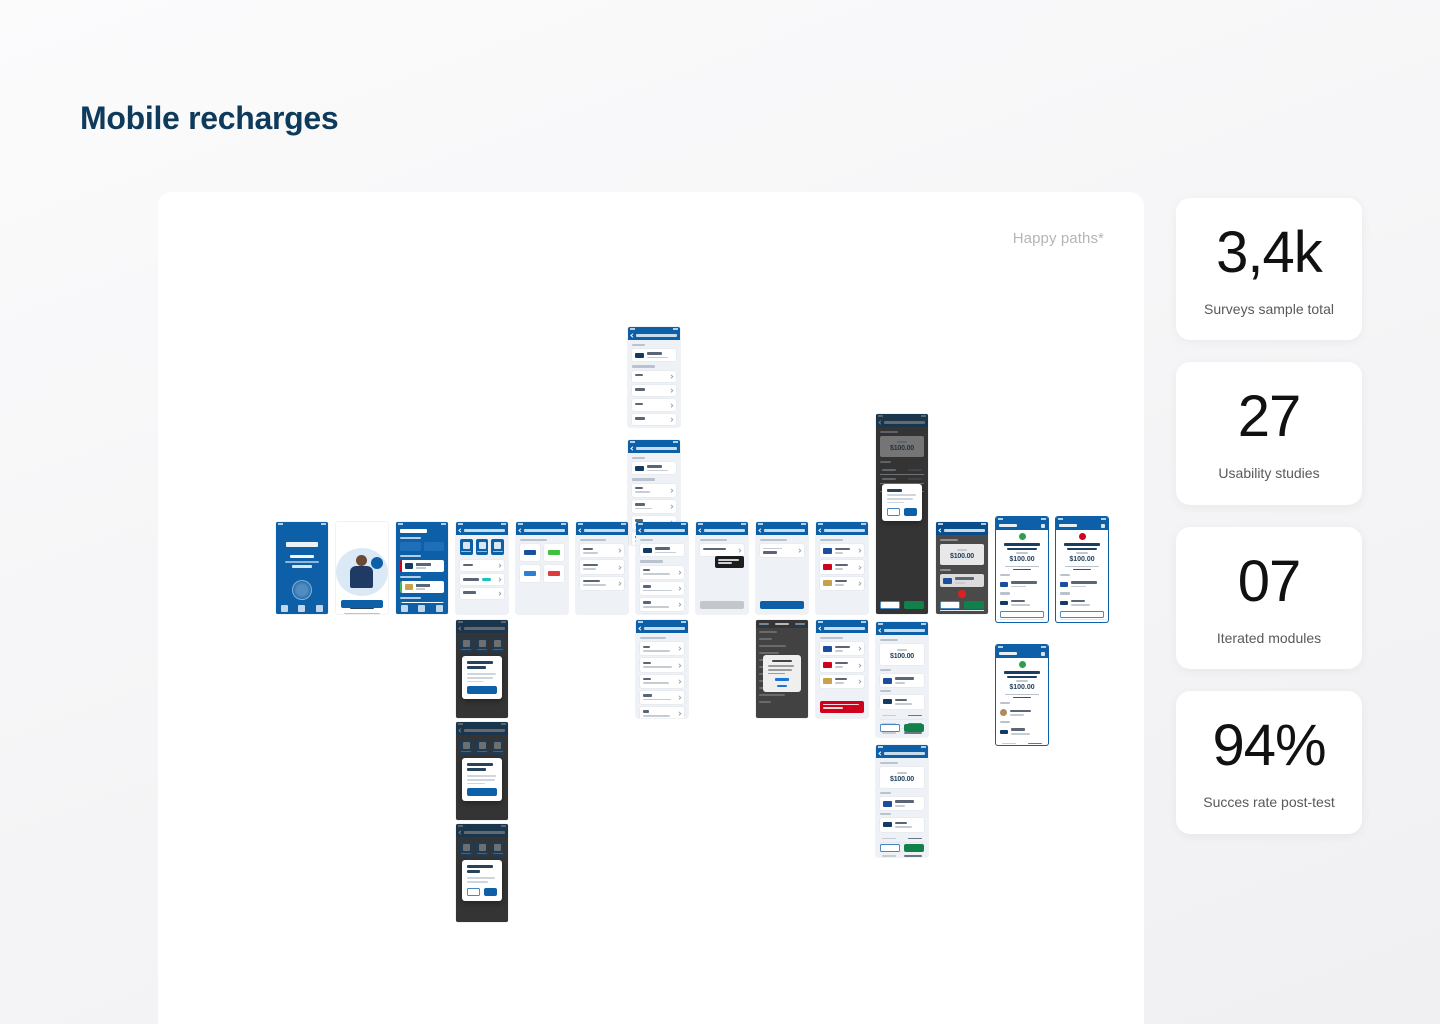 The width and height of the screenshot is (1440, 1024). I want to click on contacts-permission-dialog, so click(782, 674).